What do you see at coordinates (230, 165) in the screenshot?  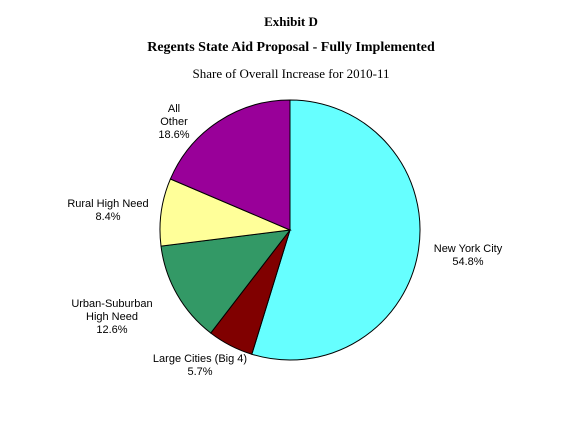 I see `pie-slice-all-other` at bounding box center [230, 165].